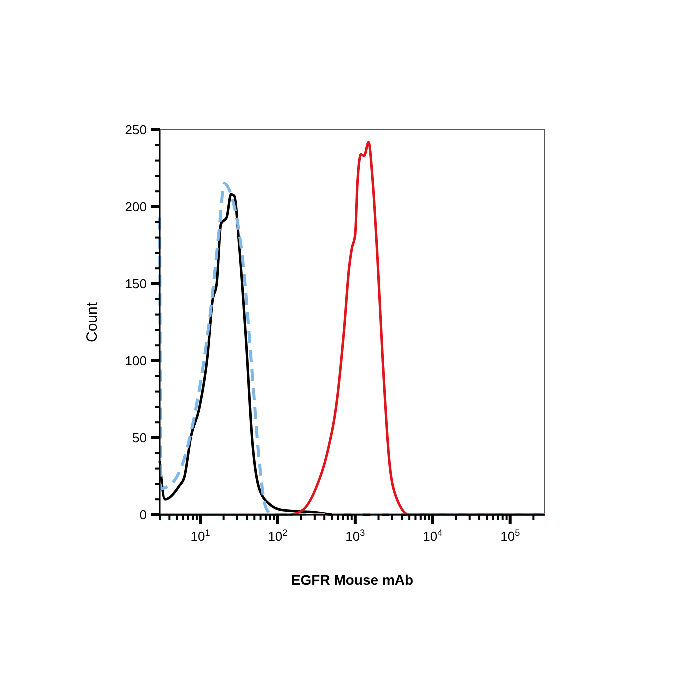 The image size is (700, 700). I want to click on y-tick-label: 150, so click(136, 284).